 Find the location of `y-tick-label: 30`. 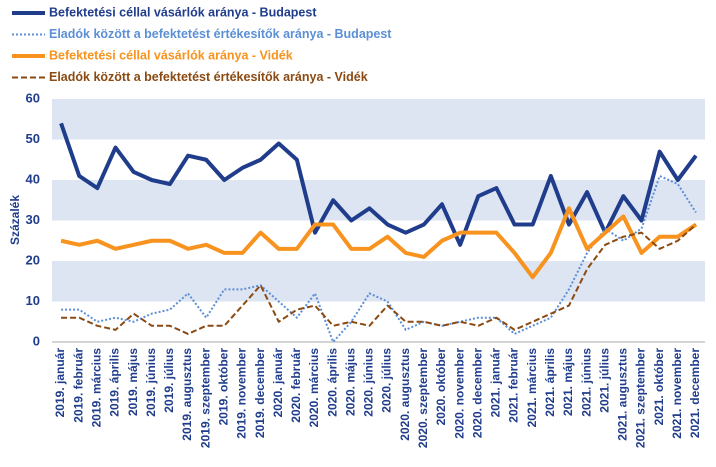

y-tick-label: 30 is located at coordinates (33, 219).